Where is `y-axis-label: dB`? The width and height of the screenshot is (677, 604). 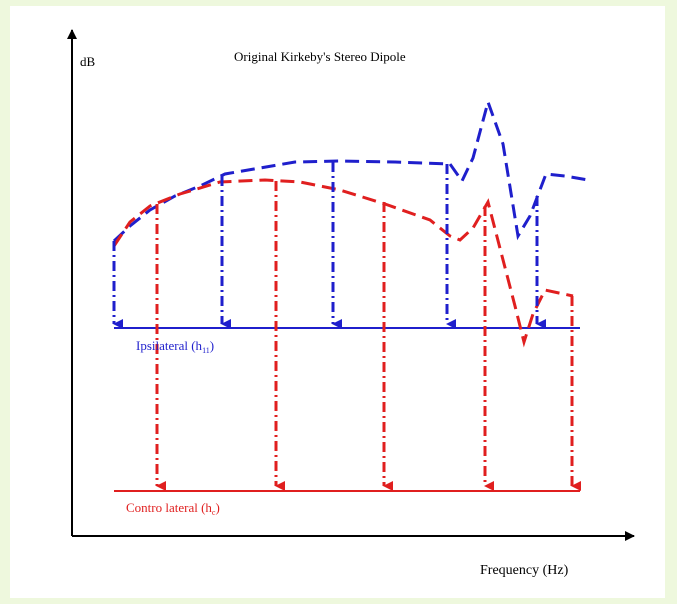 y-axis-label: dB is located at coordinates (88, 61).